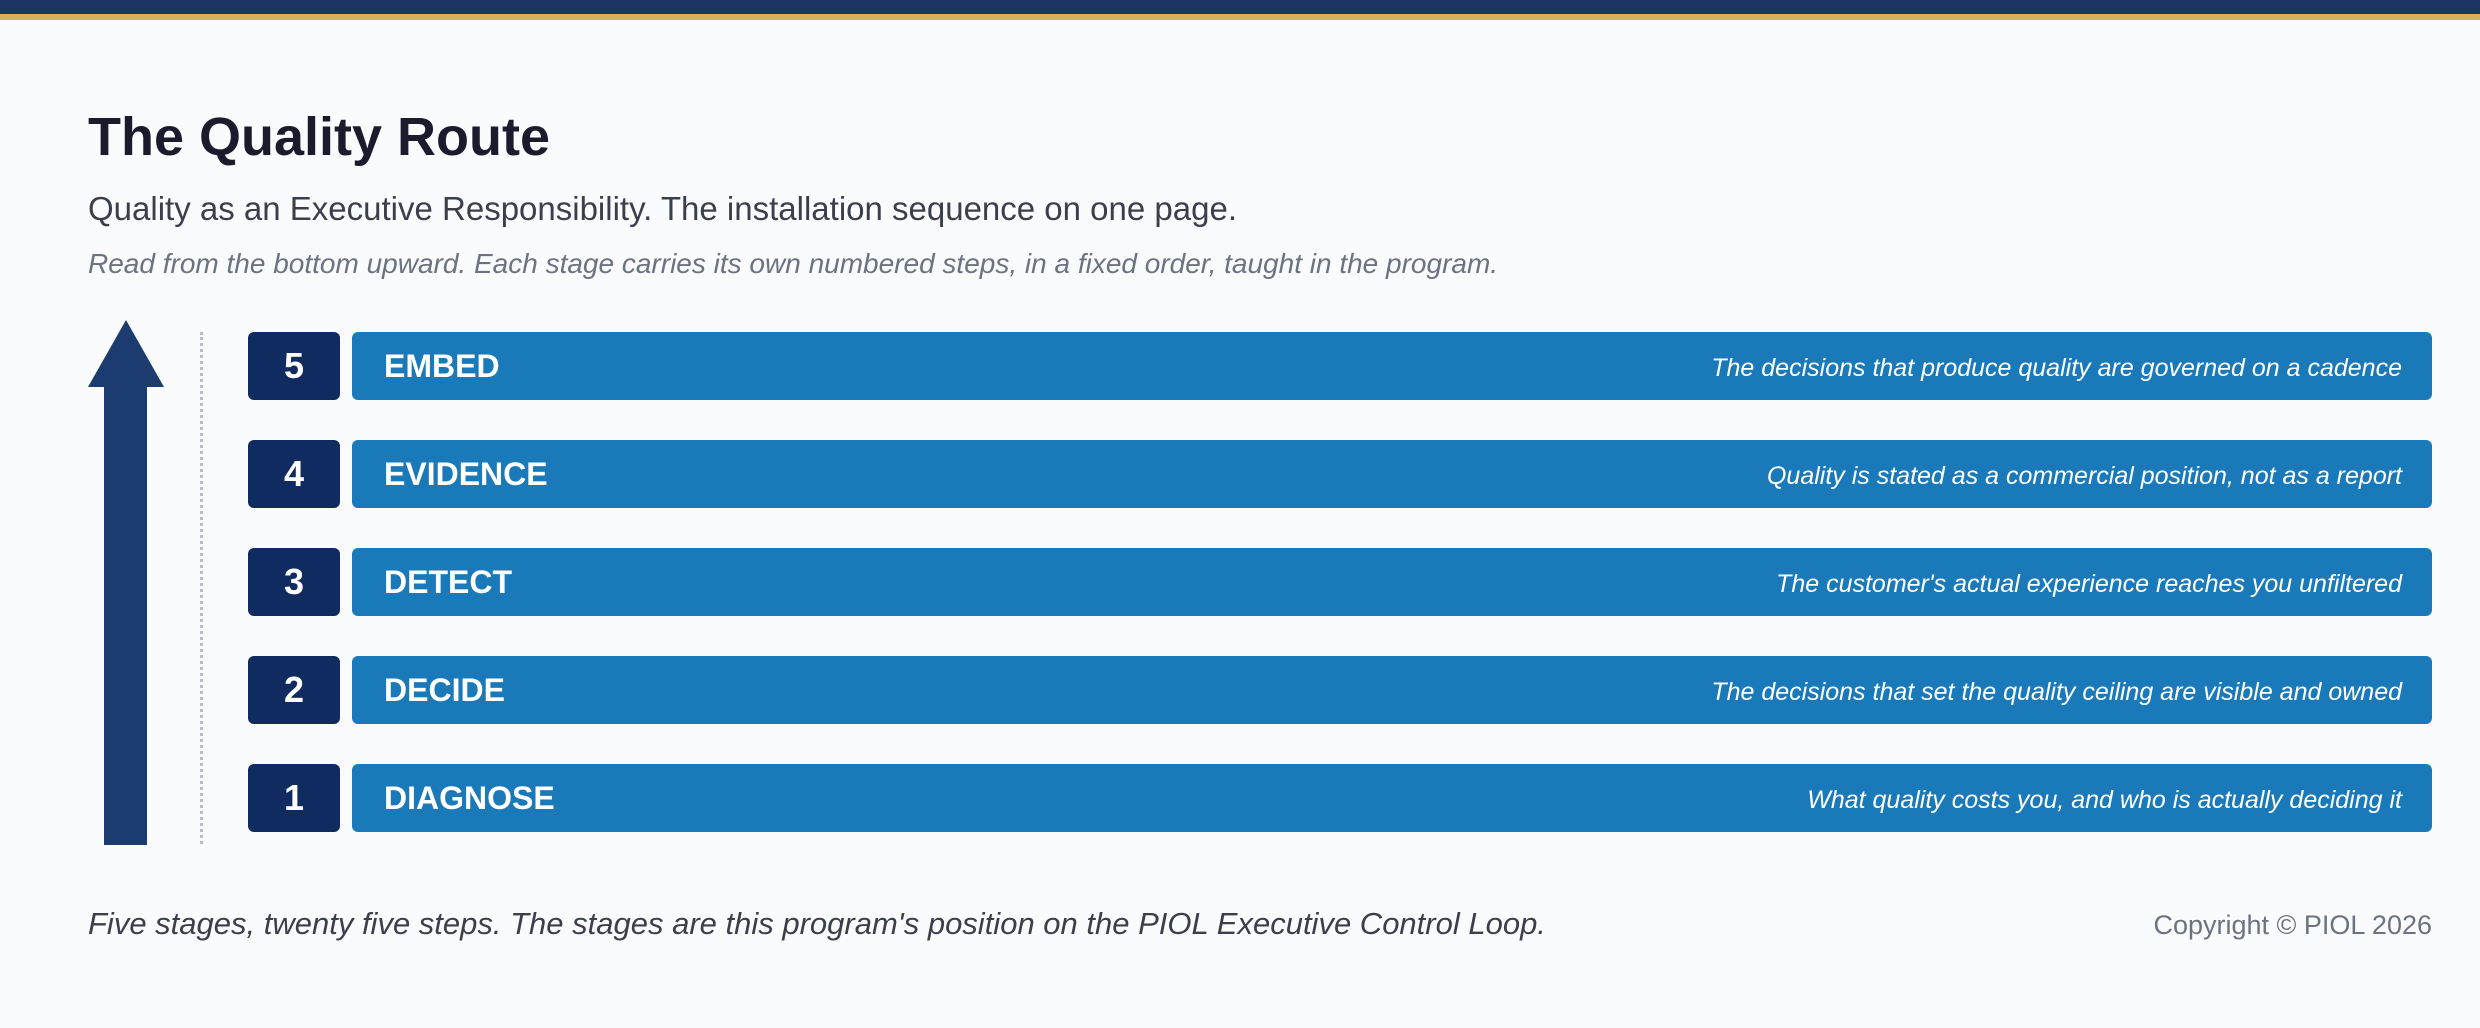 The height and width of the screenshot is (1028, 2480). I want to click on top-bar, so click(1240, 7).